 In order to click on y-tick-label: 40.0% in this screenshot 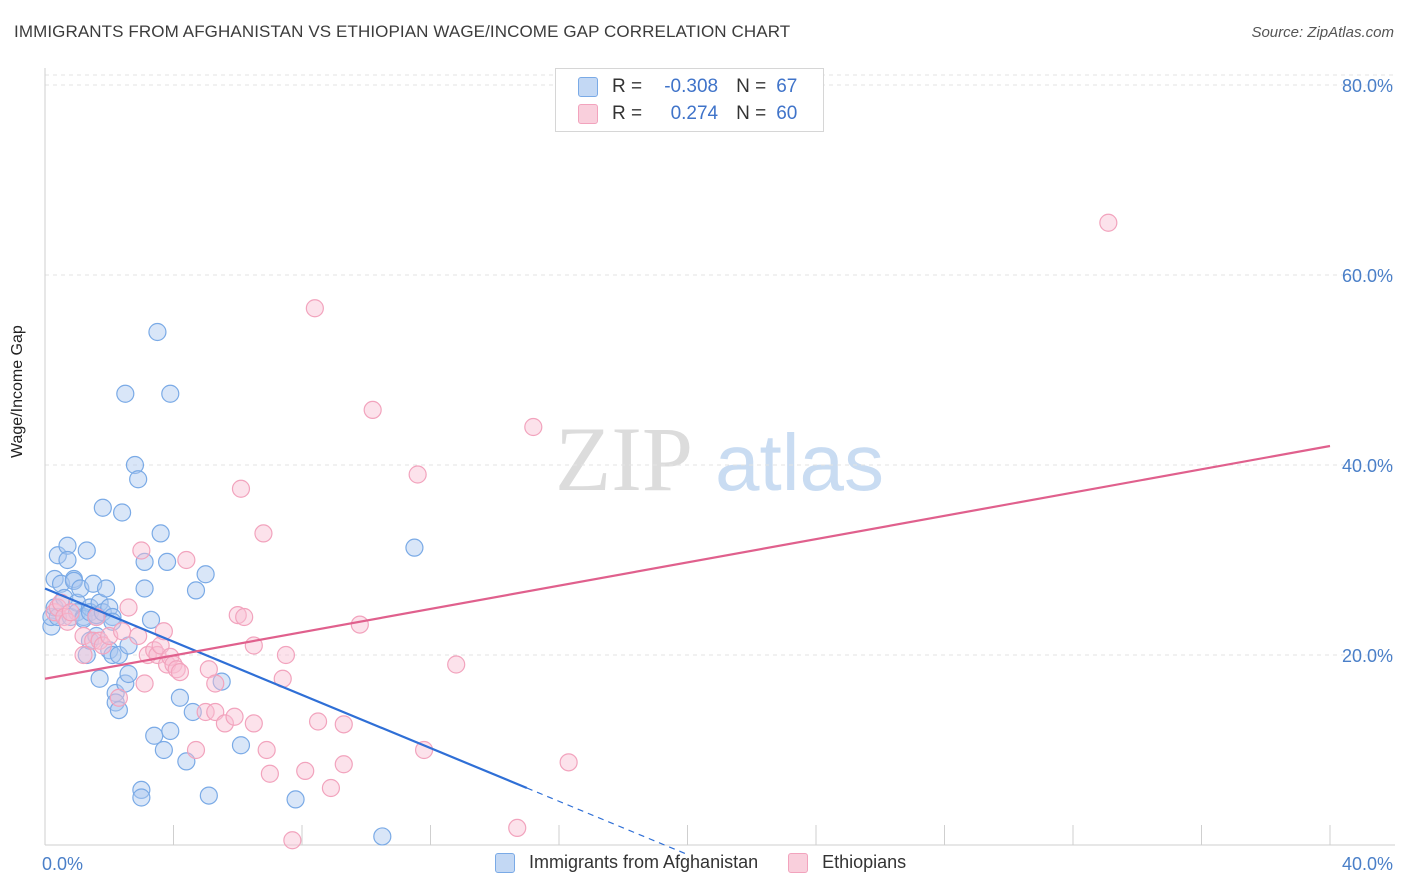, I will do `click(1367, 466)`.